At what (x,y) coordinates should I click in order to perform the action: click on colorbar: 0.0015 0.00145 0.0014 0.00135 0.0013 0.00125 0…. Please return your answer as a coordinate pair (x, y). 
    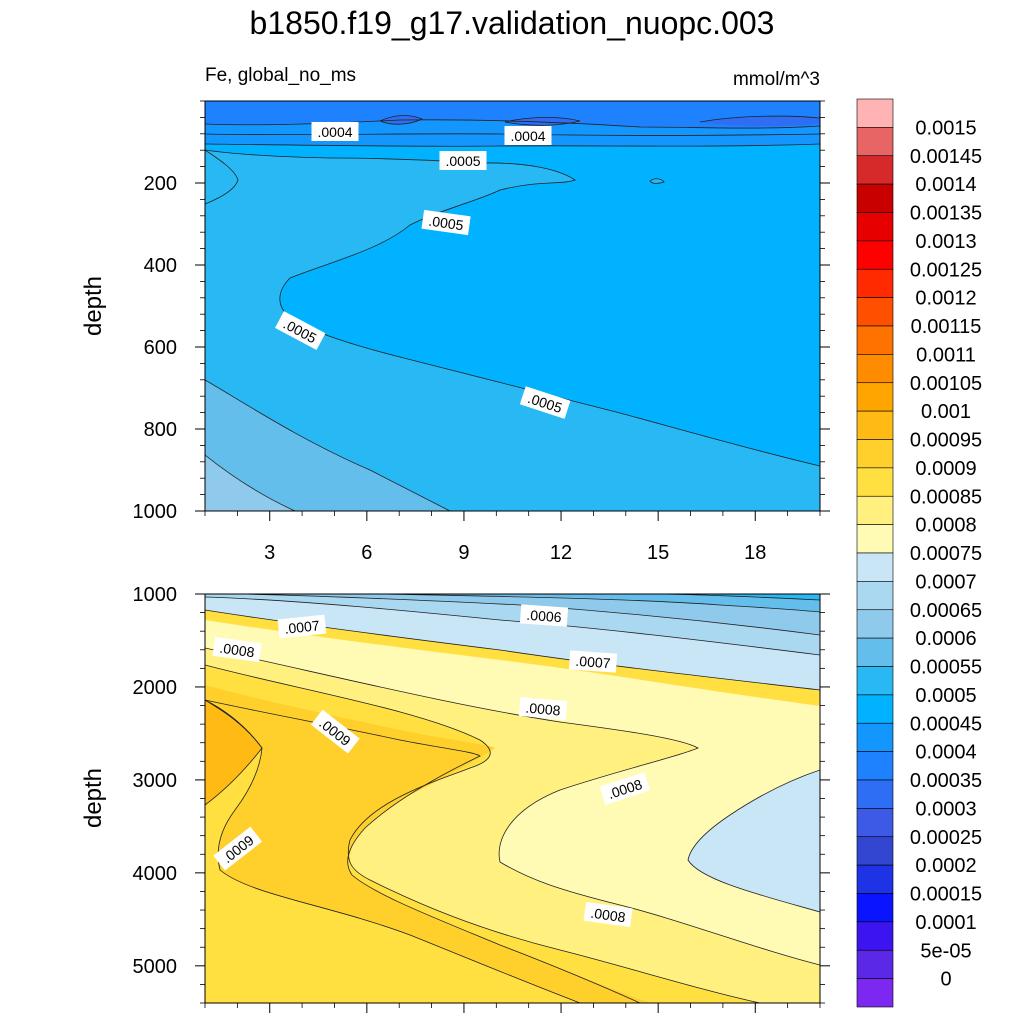
    Looking at the image, I should click on (919, 553).